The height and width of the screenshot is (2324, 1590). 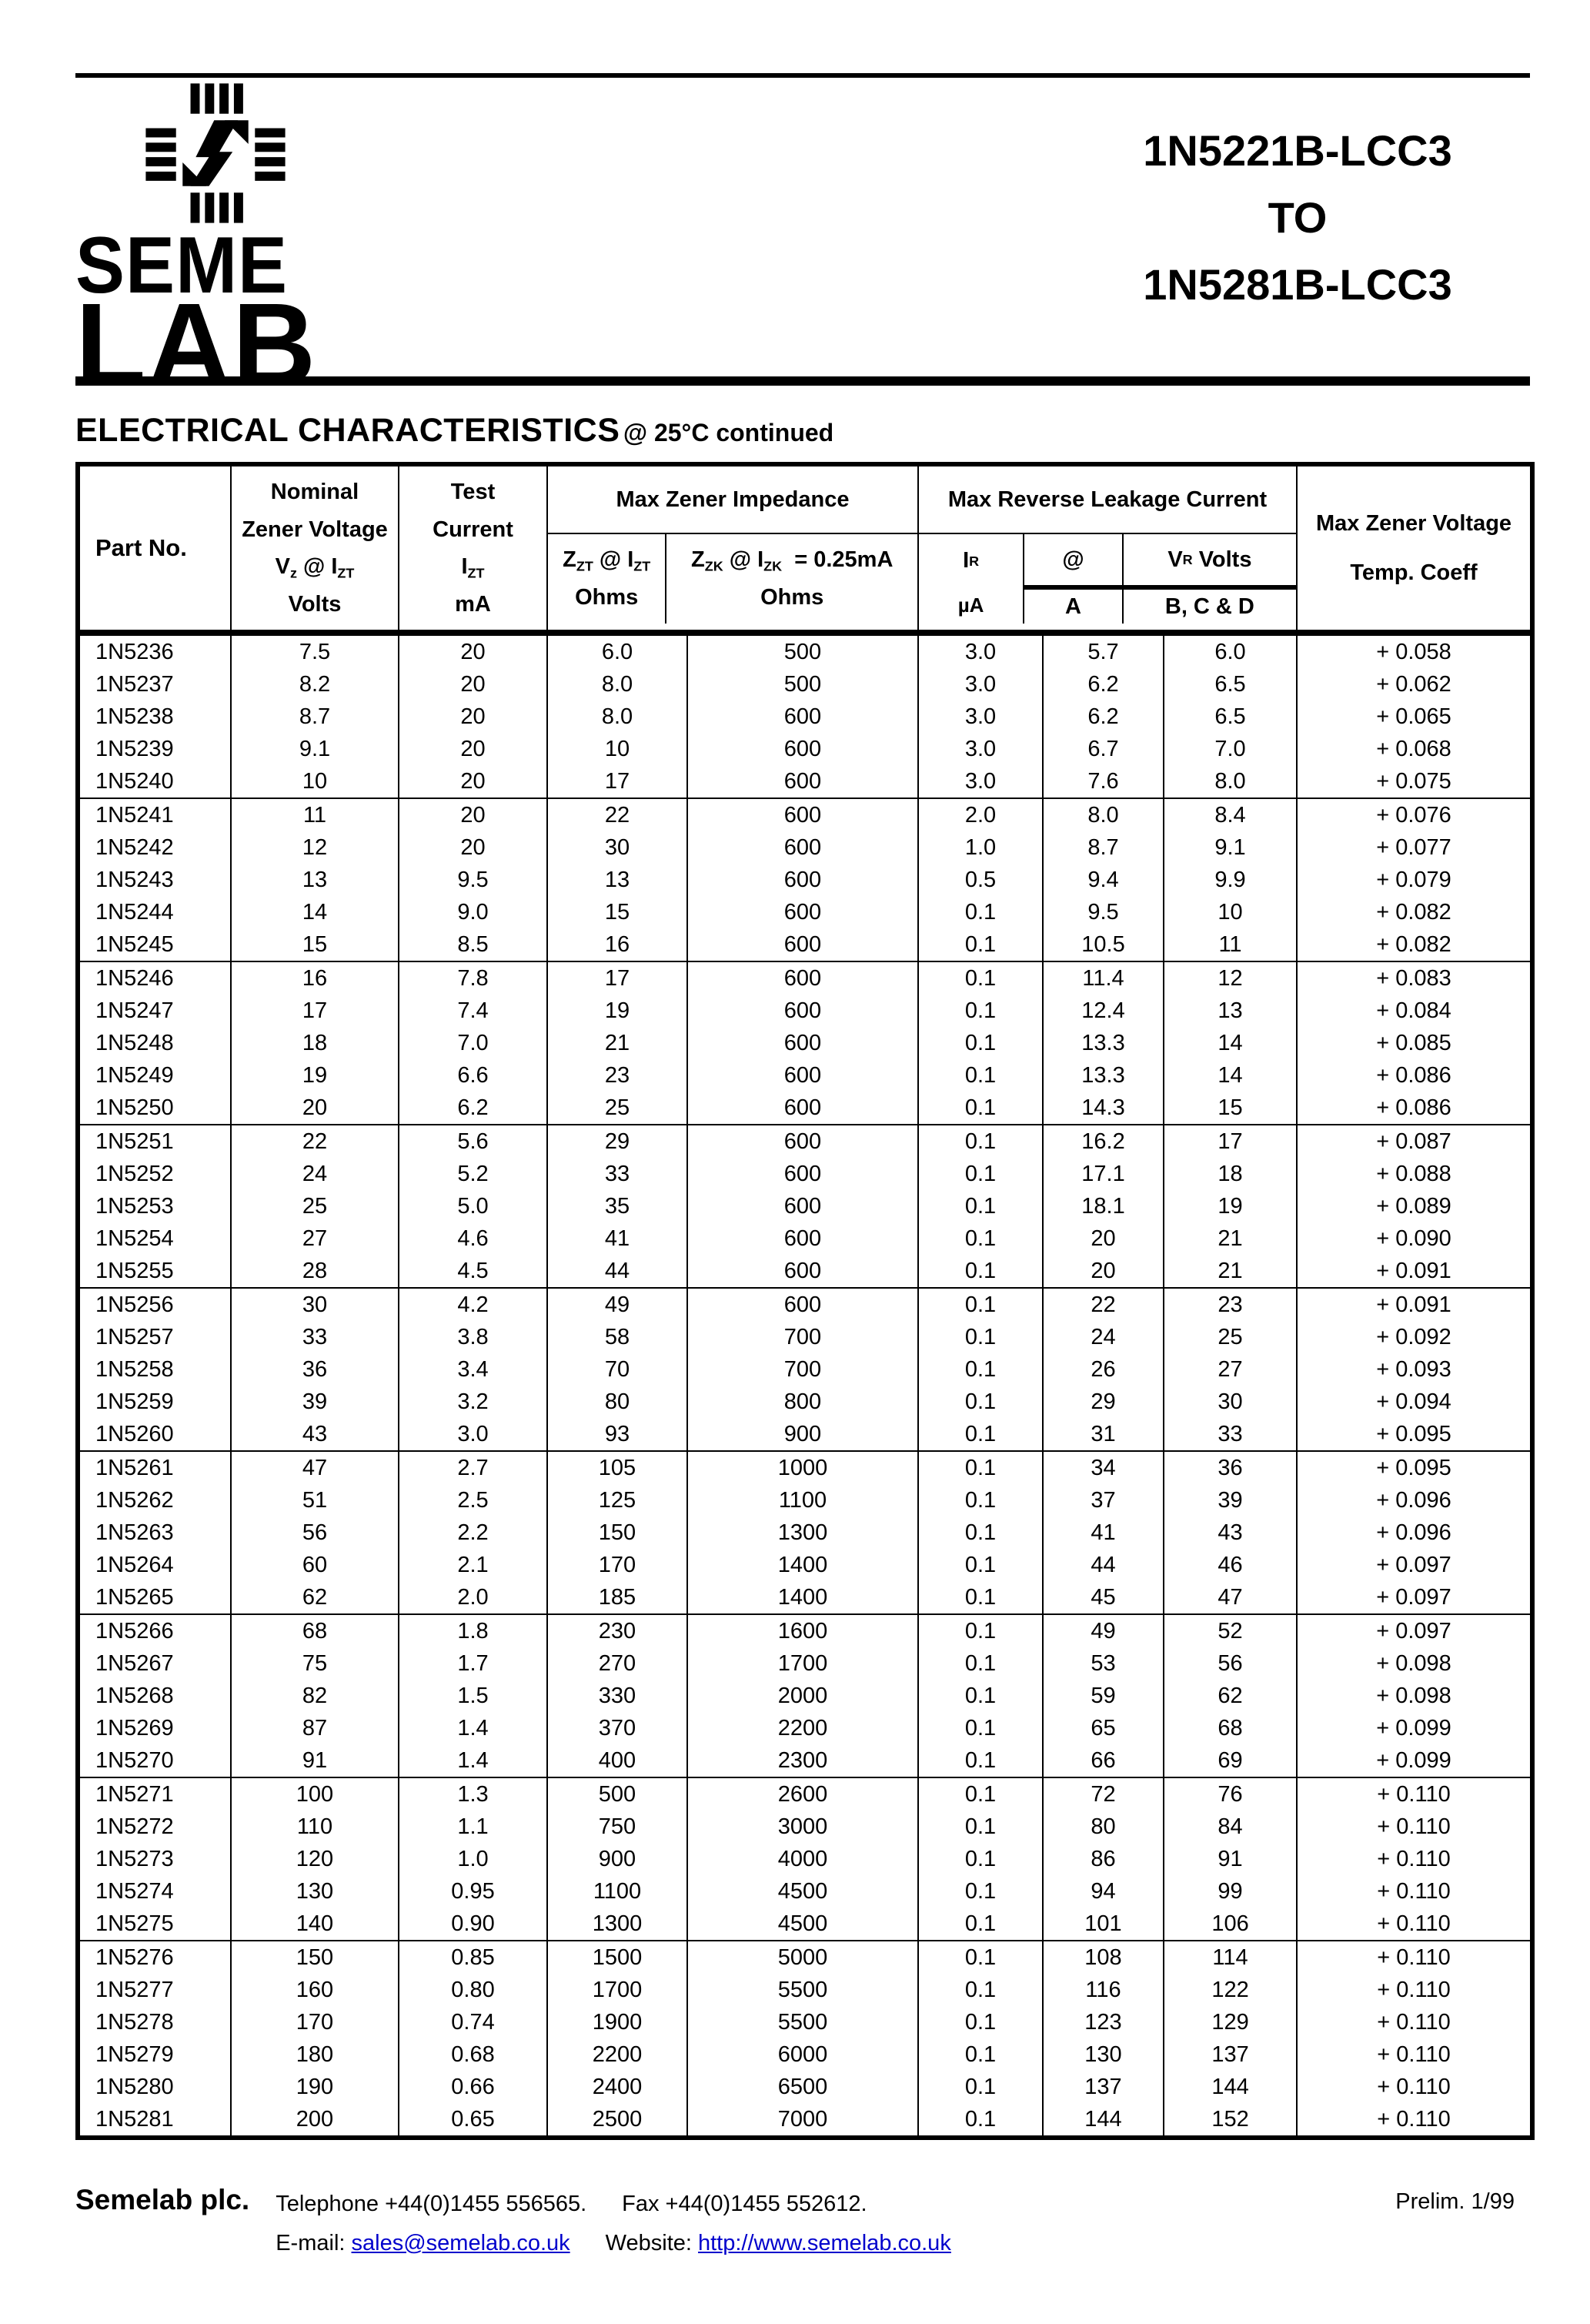 I want to click on value-cell: 6500, so click(x=802, y=2087).